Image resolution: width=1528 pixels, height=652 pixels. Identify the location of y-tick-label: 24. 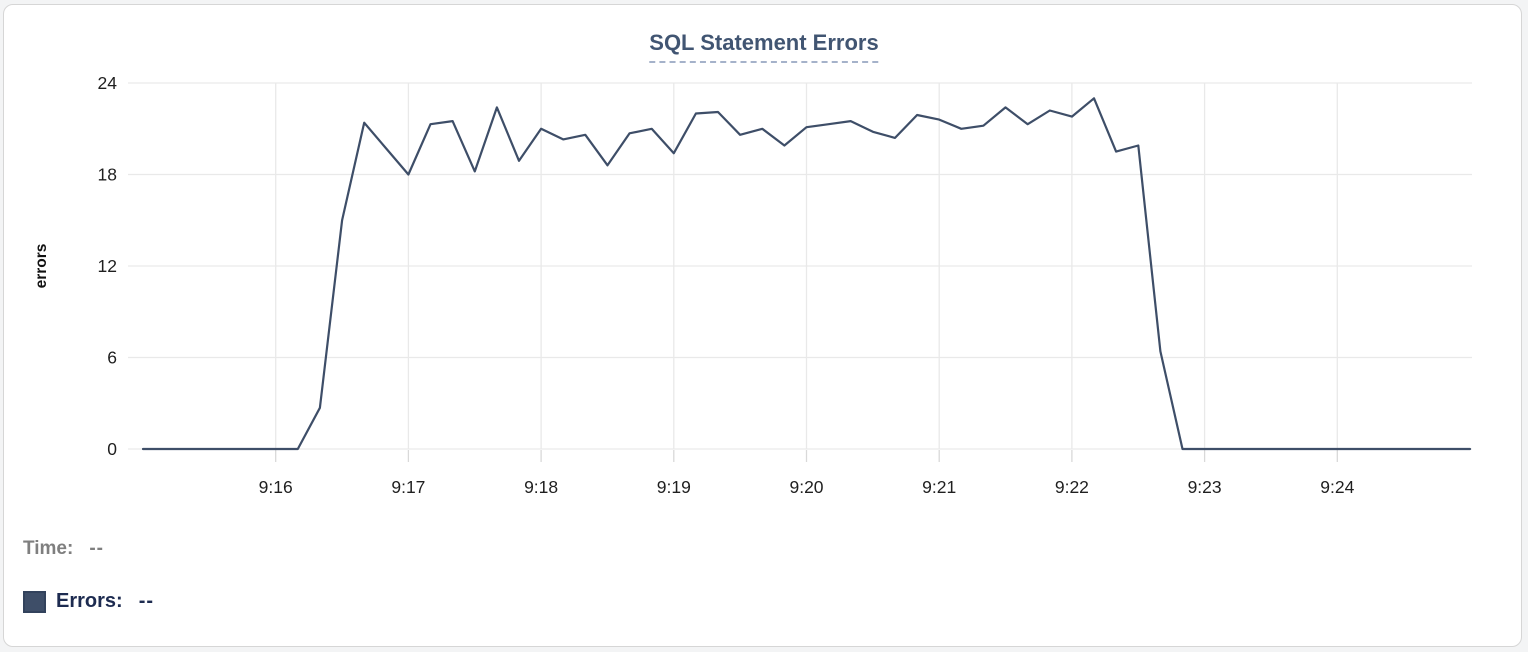
(108, 83).